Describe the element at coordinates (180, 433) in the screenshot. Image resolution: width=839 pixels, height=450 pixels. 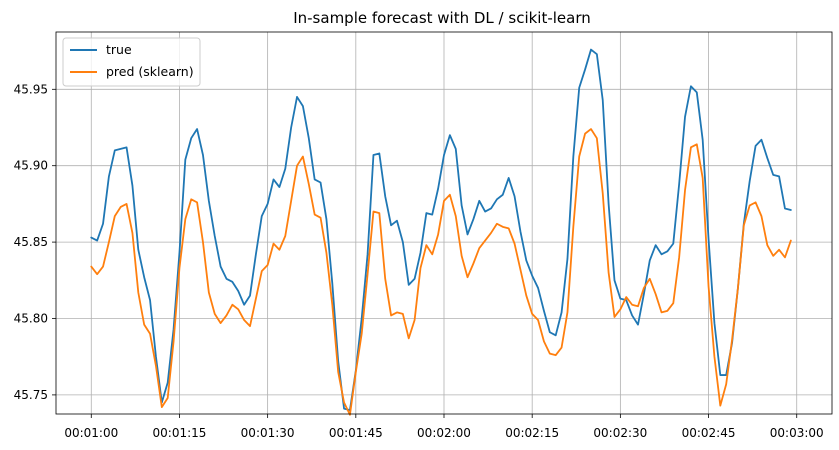
I see `x-tick-label: 00:01:15` at that location.